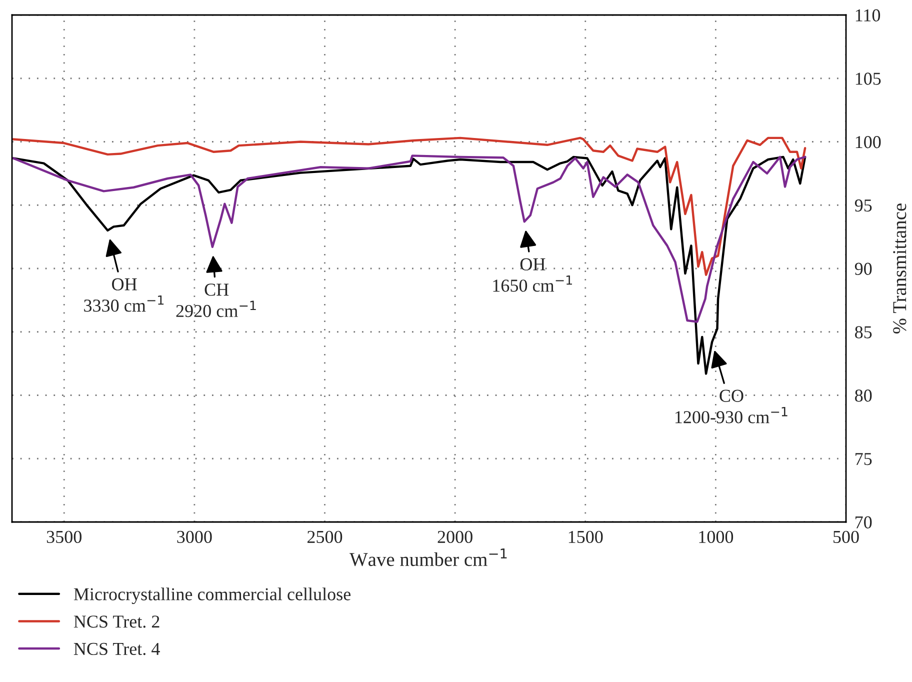 Image resolution: width=912 pixels, height=682 pixels. What do you see at coordinates (864, 459) in the screenshot?
I see `y-tick-label: 75` at bounding box center [864, 459].